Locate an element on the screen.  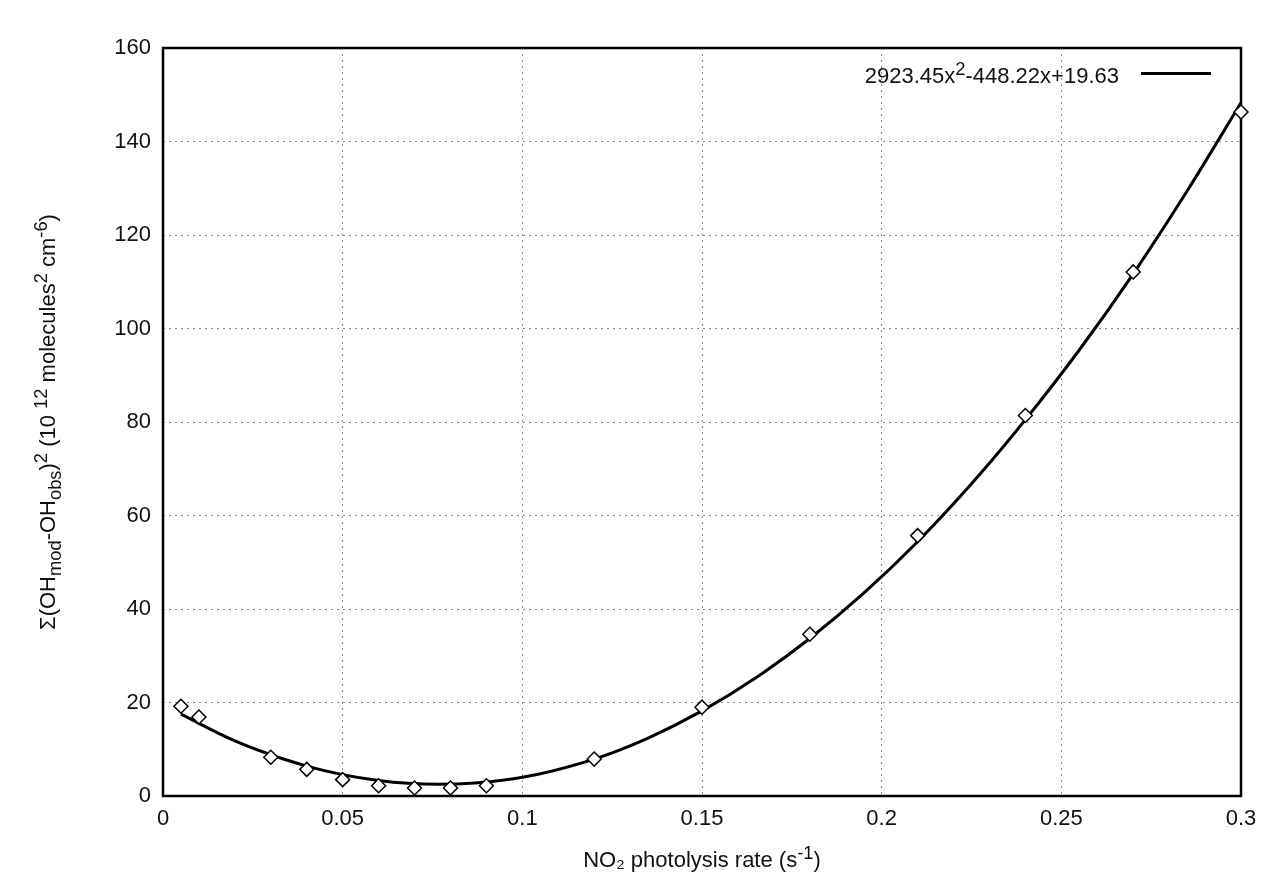
x-tick-label: 0.05 is located at coordinates (343, 818).